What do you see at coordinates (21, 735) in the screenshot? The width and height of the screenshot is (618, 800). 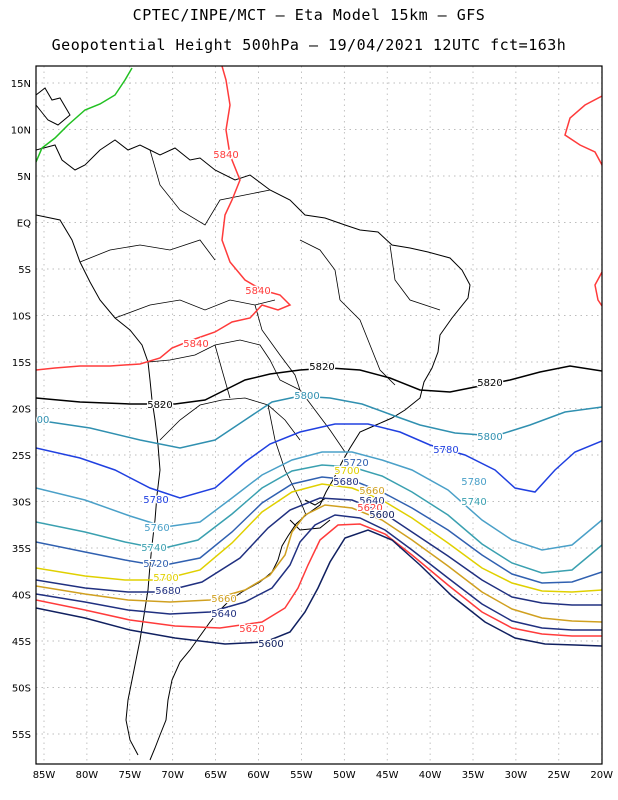 I see `latitude-label: 55S` at bounding box center [21, 735].